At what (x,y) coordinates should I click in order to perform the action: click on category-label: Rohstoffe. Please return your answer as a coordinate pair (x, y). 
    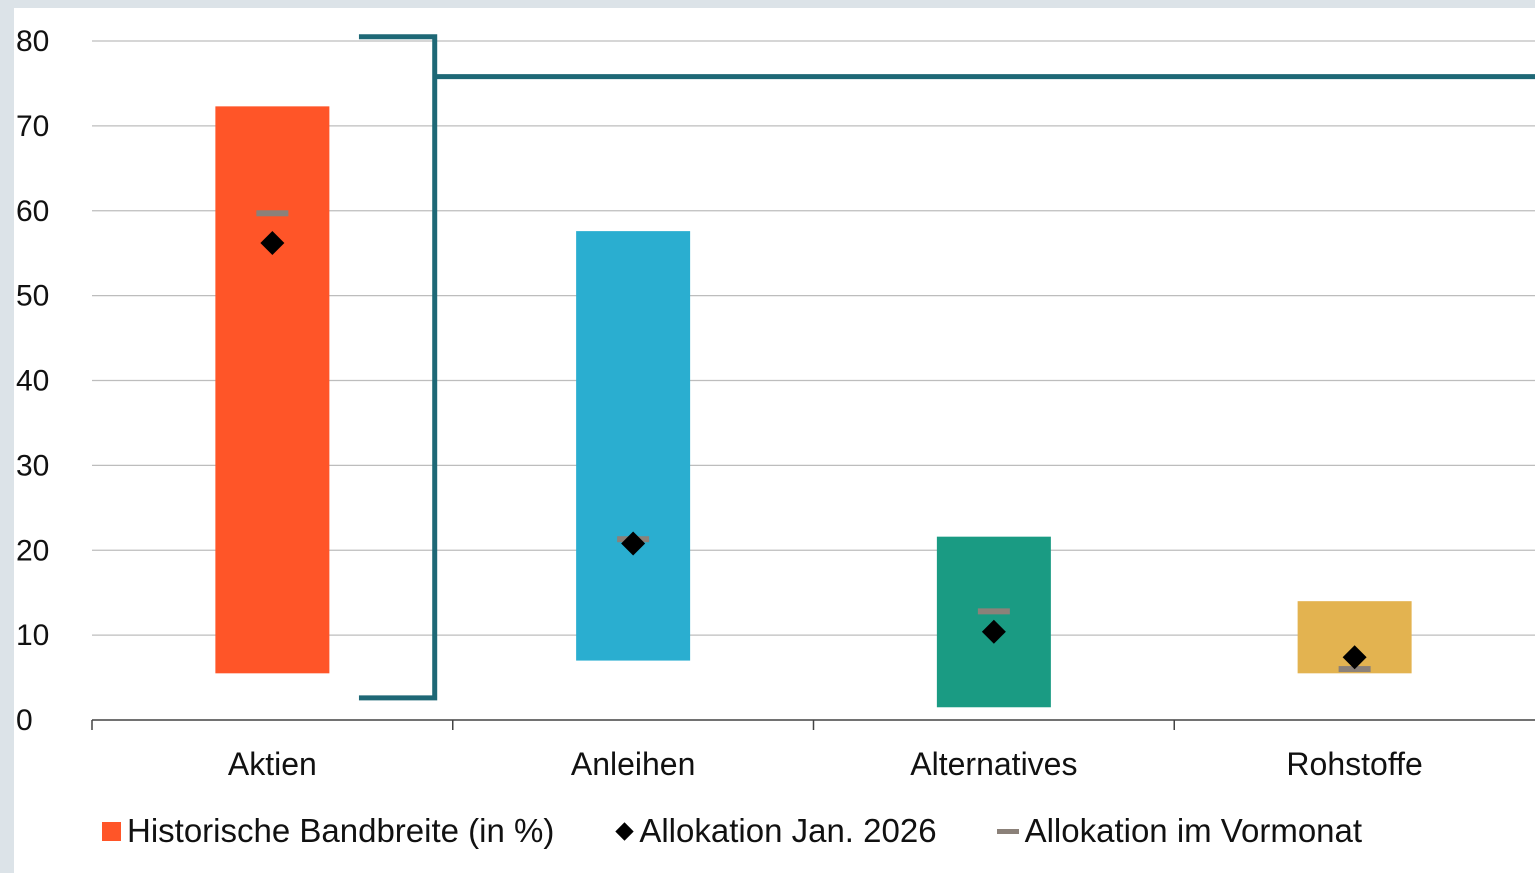
    Looking at the image, I should click on (1354, 764).